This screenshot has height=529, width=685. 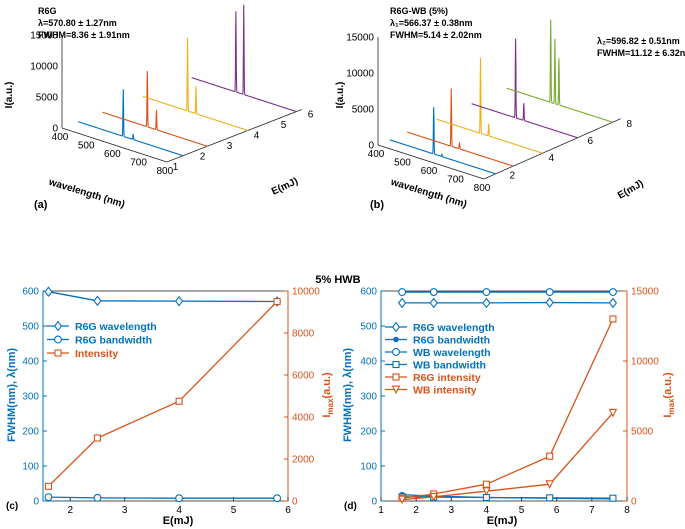 I want to click on panel-a-xtick-label: 400, so click(x=60, y=137).